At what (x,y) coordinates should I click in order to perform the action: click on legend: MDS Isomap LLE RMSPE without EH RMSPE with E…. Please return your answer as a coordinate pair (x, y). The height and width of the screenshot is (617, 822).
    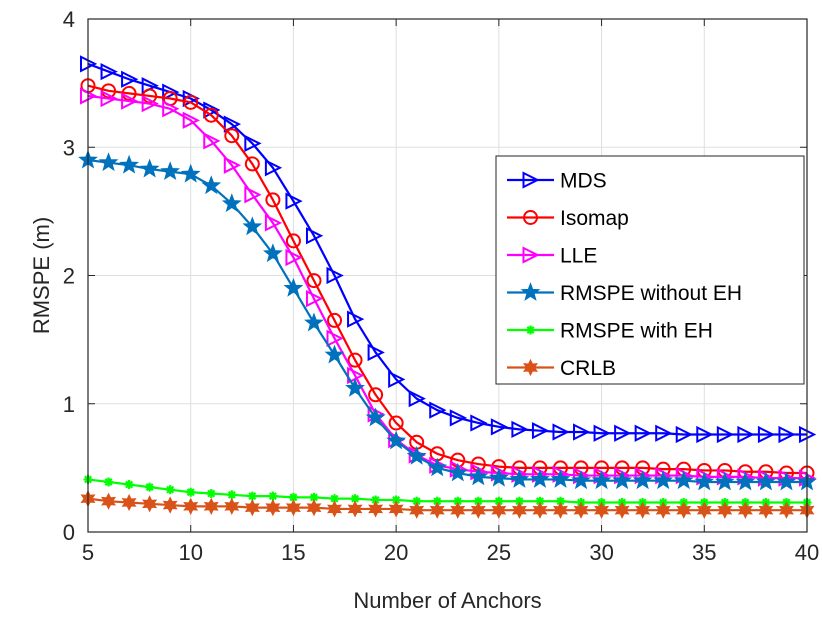
    Looking at the image, I should click on (650, 270).